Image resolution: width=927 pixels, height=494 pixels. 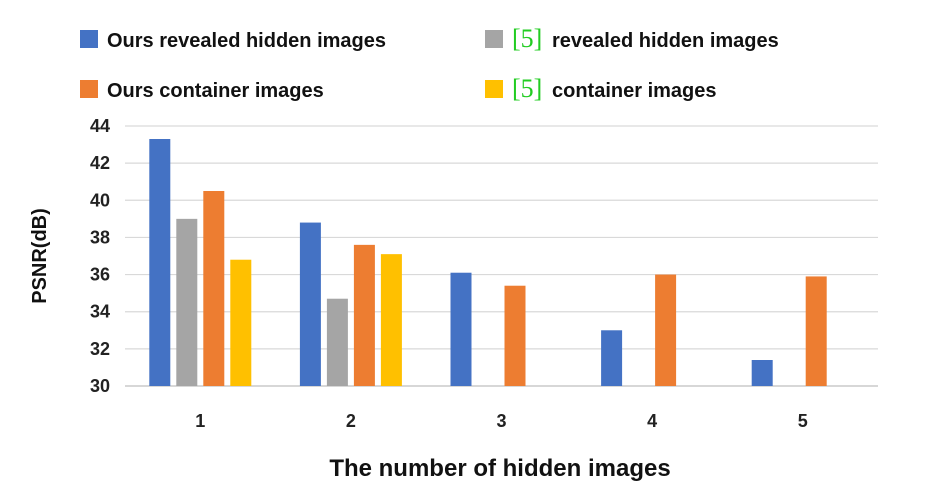 What do you see at coordinates (40, 256) in the screenshot?
I see `y-axis-label: PSNR(dB)` at bounding box center [40, 256].